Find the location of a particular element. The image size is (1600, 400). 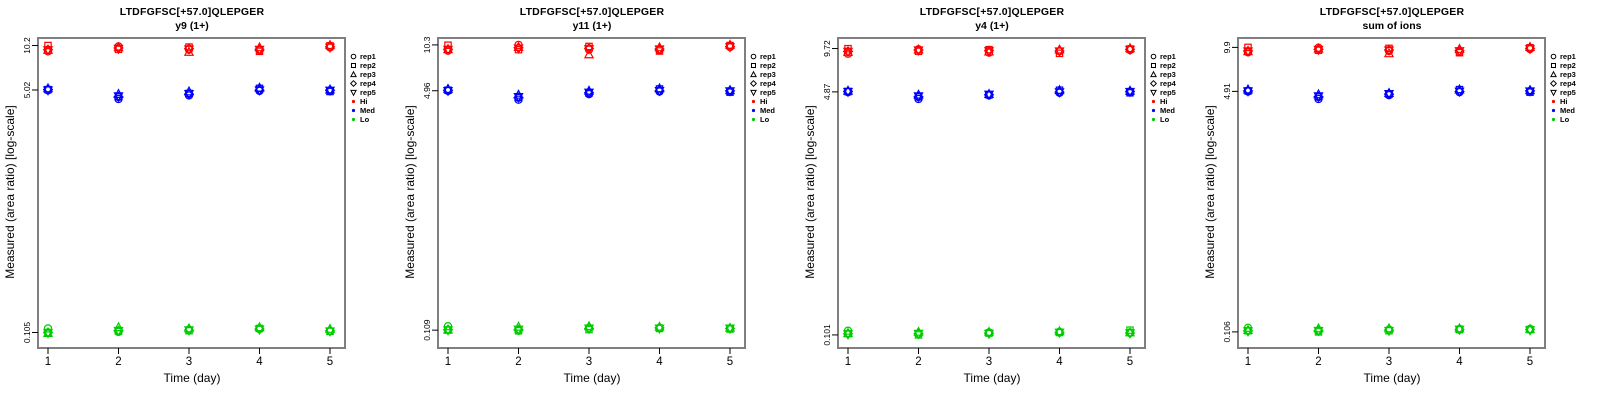

y-tick-label: 4.91 is located at coordinates (1227, 91).